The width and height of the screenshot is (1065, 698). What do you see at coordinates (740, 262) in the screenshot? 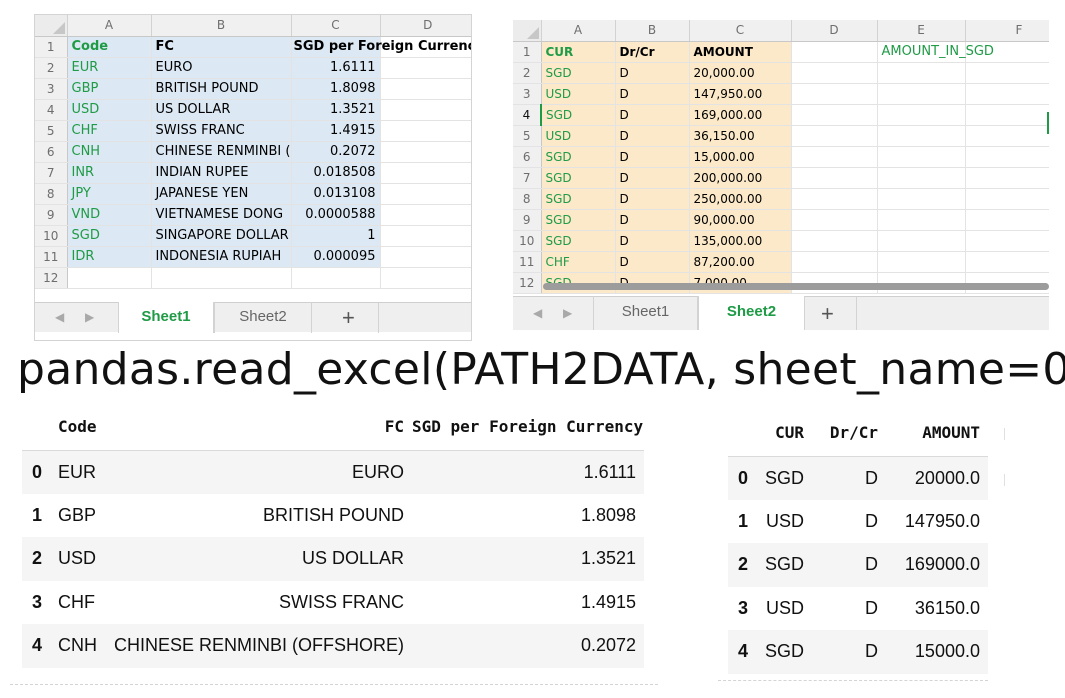
I see `cell: 87,200.00` at bounding box center [740, 262].